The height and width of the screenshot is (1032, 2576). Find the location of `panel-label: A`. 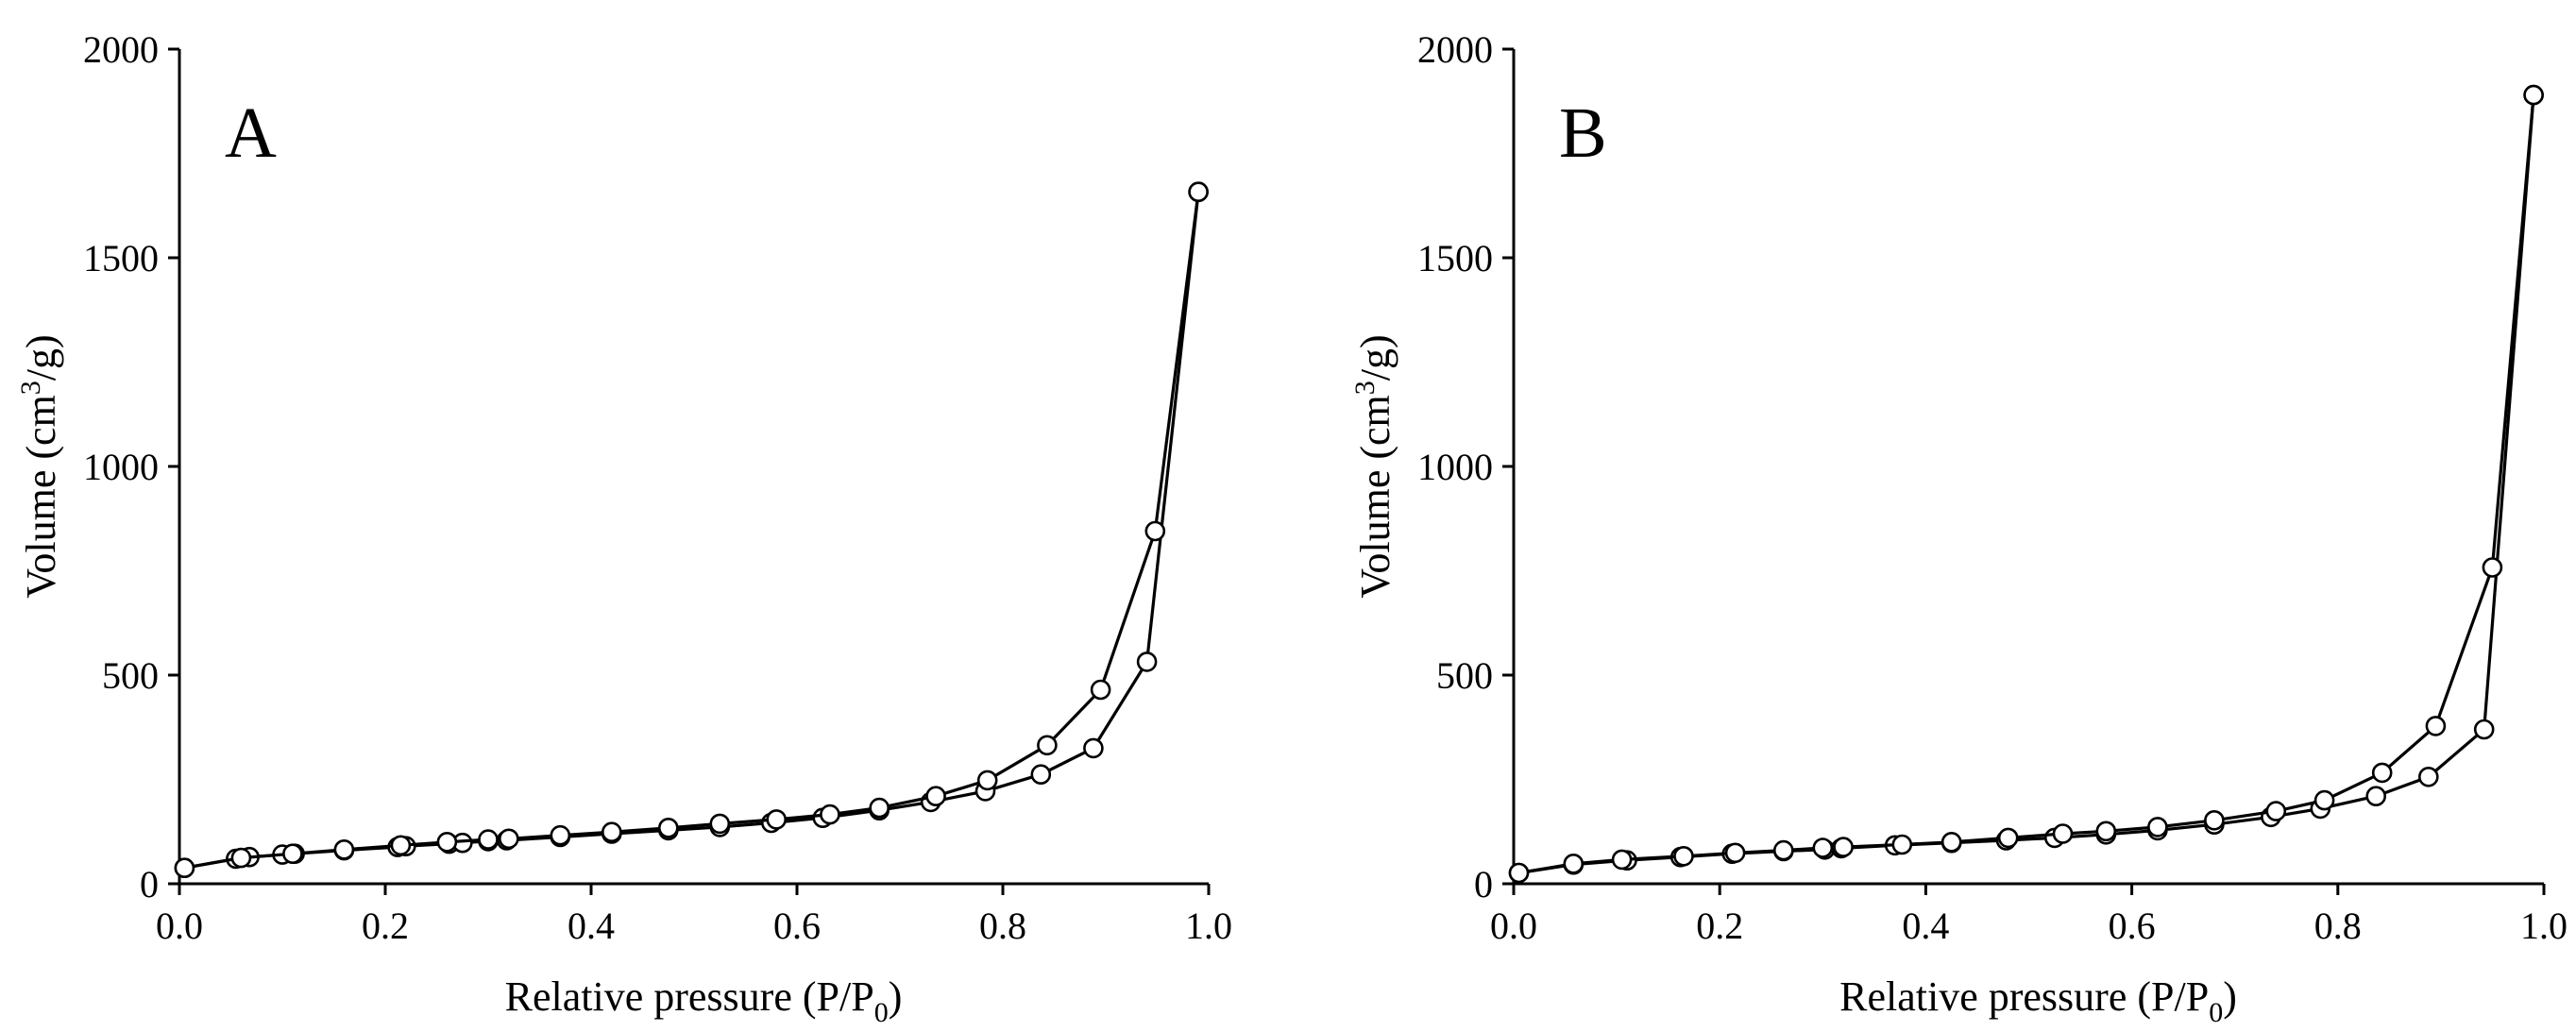

panel-label: A is located at coordinates (251, 133).